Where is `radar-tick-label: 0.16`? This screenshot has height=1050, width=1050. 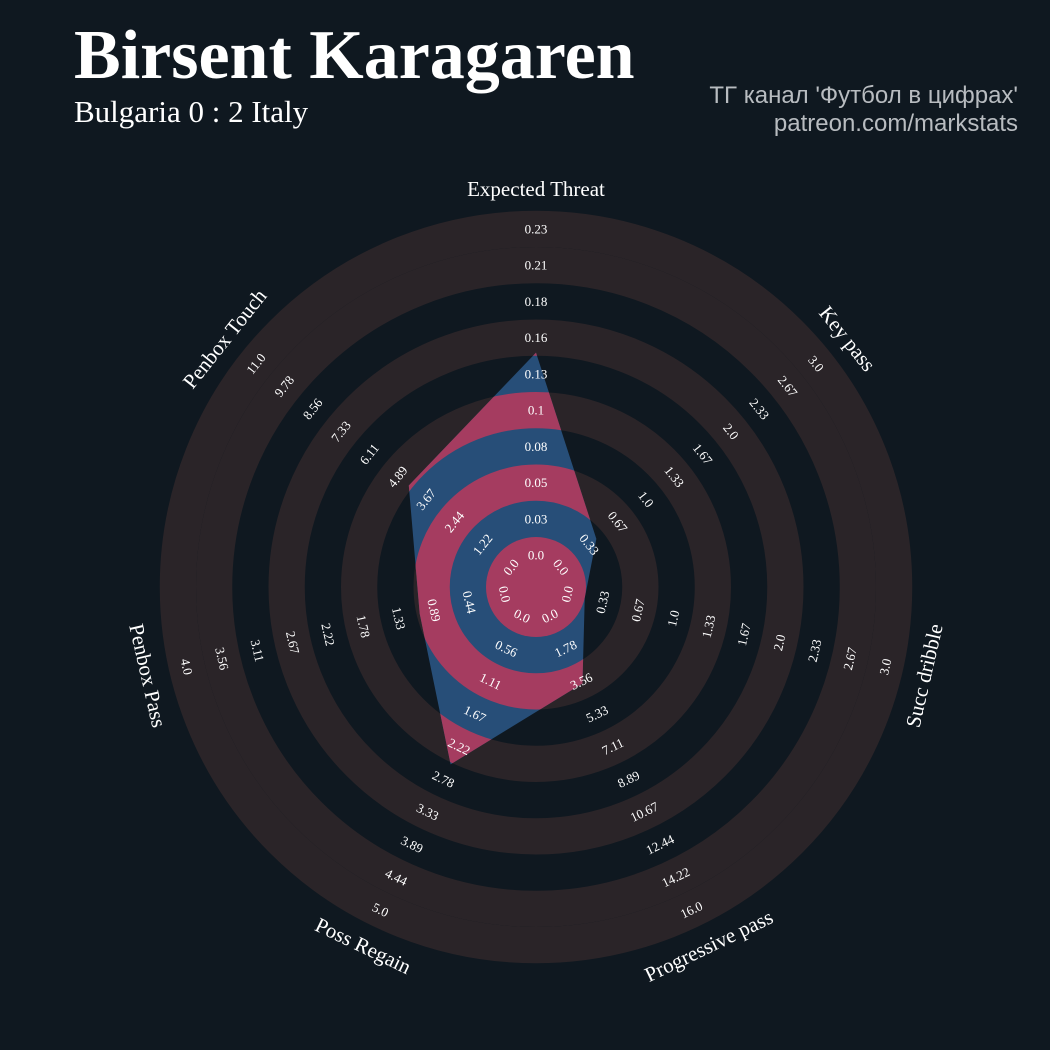 radar-tick-label: 0.16 is located at coordinates (536, 337).